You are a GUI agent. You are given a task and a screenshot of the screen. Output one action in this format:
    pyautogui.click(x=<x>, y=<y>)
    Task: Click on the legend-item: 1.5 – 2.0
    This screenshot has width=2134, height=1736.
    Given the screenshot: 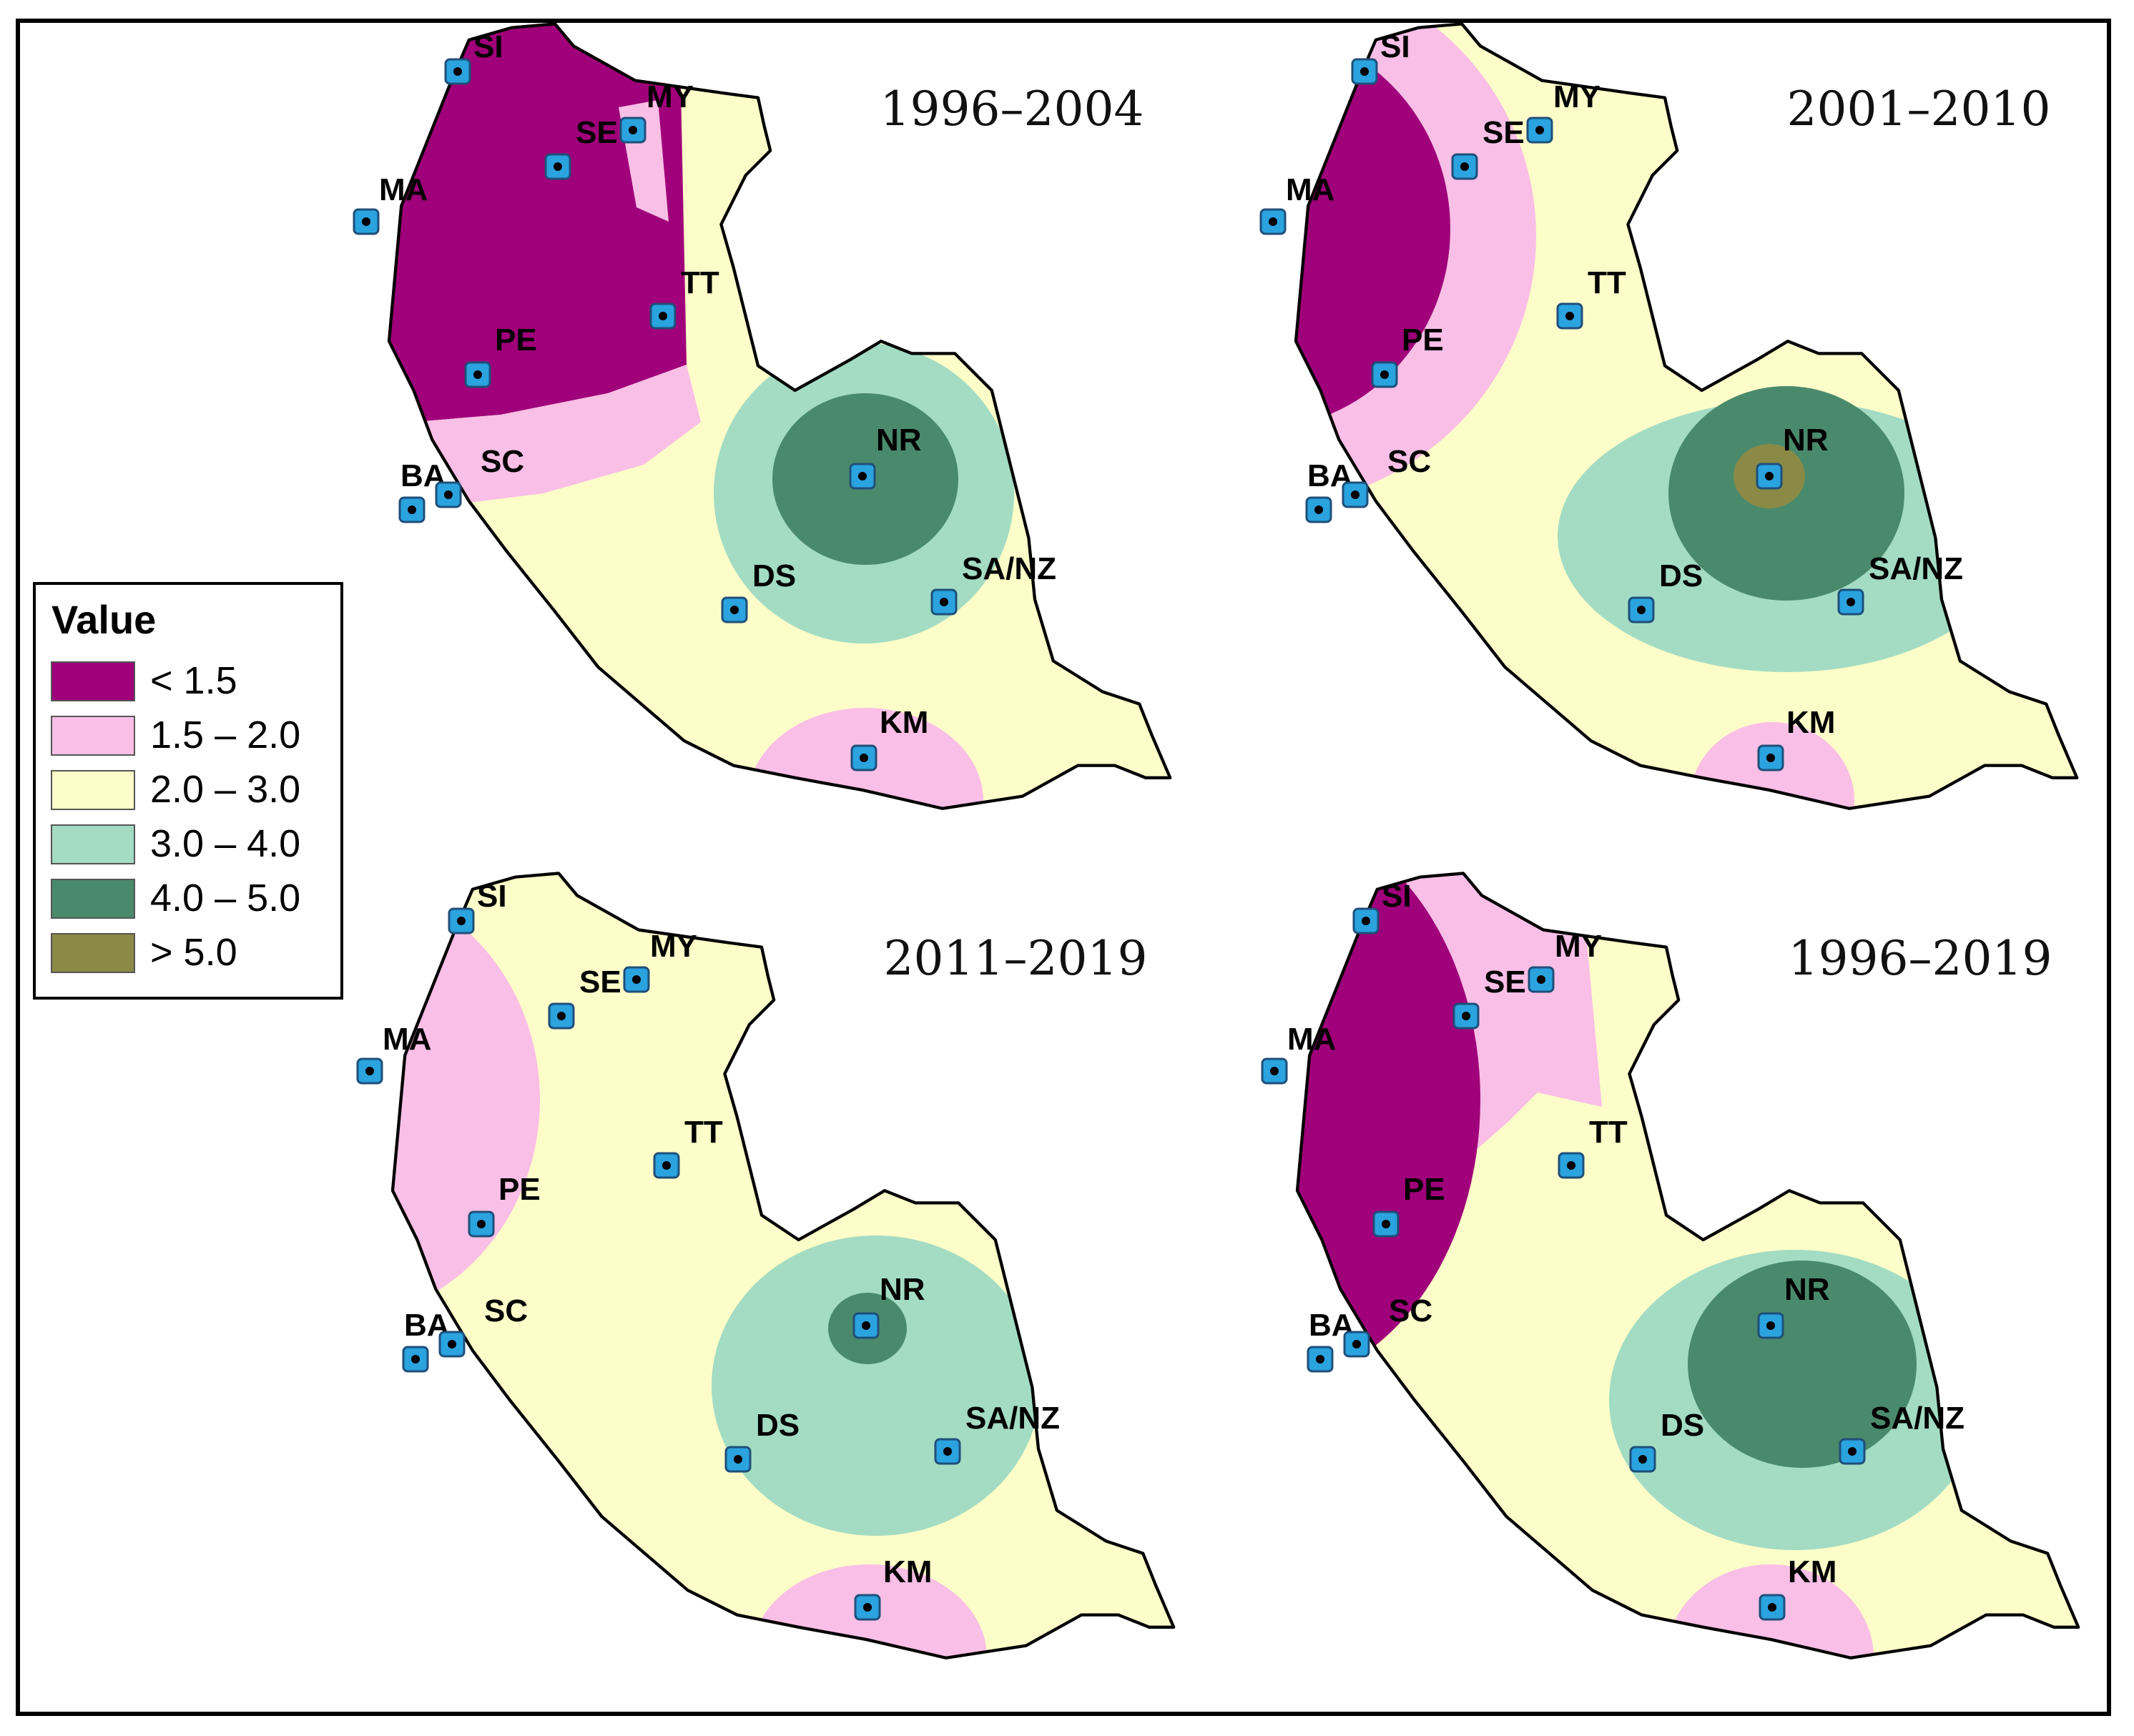 What is the action you would take?
    pyautogui.click(x=175, y=735)
    